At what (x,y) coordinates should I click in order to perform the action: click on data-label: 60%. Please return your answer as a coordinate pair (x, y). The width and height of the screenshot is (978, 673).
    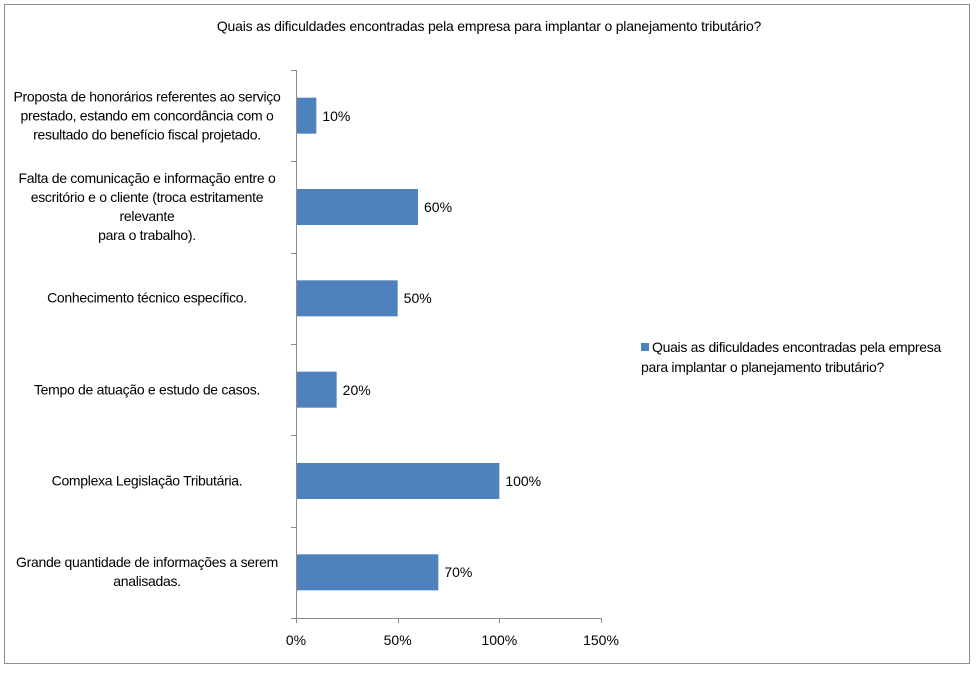
    Looking at the image, I should click on (438, 207).